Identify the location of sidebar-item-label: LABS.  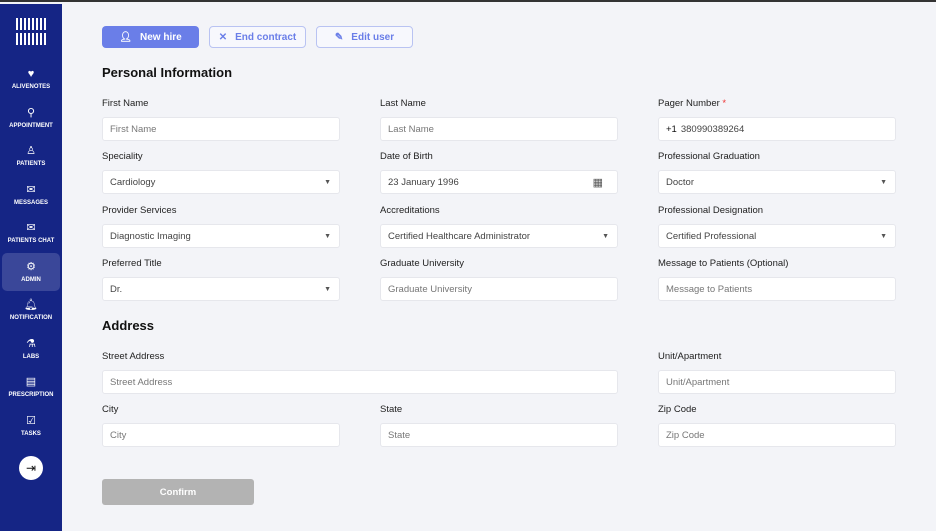
(31, 356).